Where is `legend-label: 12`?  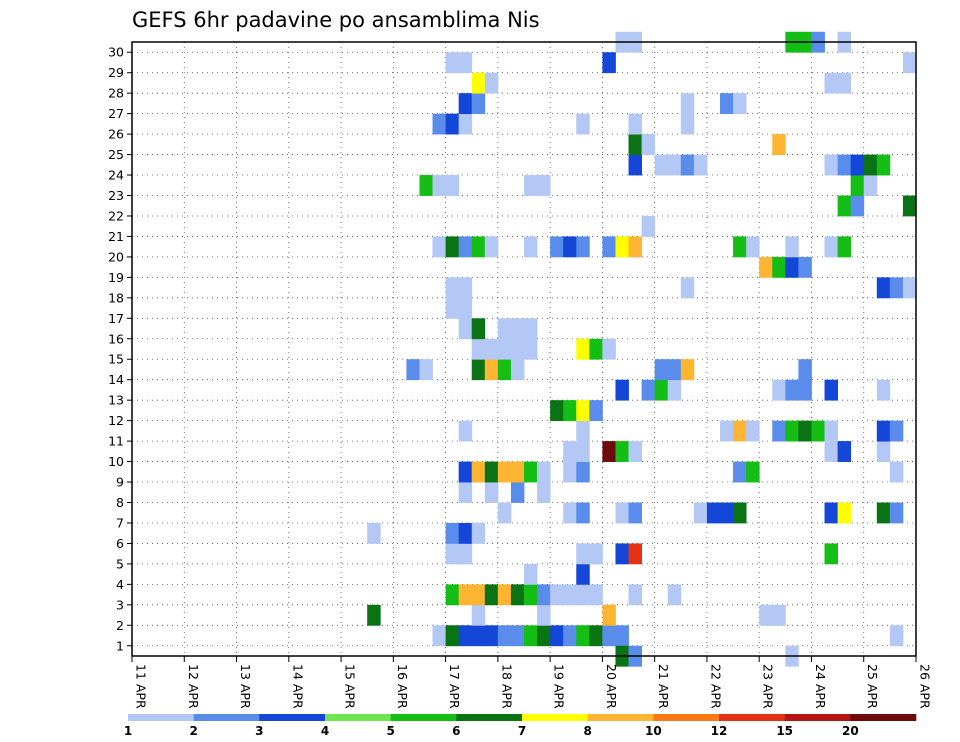 legend-label: 12 is located at coordinates (719, 731).